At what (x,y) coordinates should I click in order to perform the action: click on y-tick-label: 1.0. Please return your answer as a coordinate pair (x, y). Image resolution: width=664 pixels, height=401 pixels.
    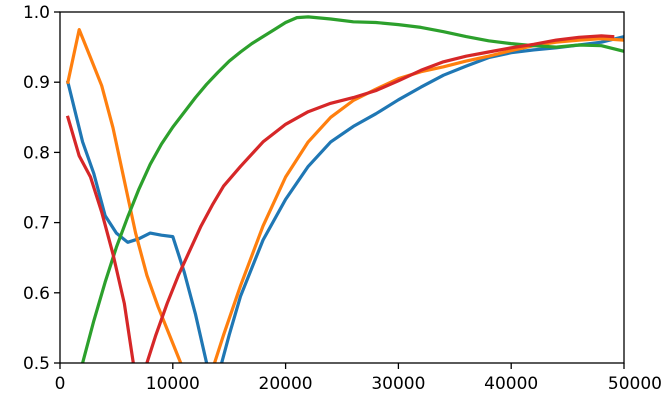
    Looking at the image, I should click on (36, 13).